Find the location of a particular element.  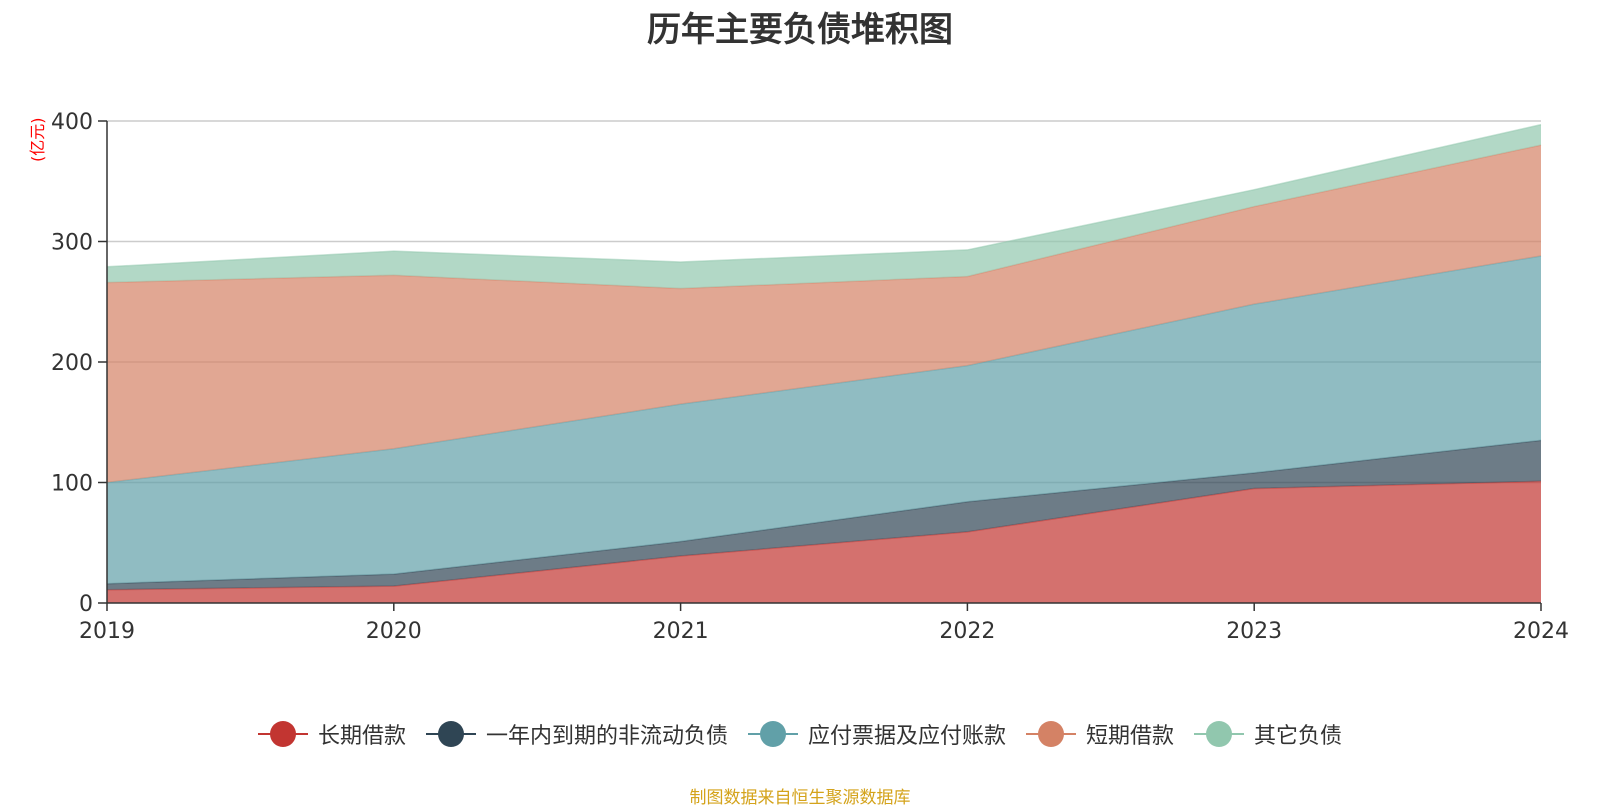

legend-item-1: 长期借款 is located at coordinates (331, 734).